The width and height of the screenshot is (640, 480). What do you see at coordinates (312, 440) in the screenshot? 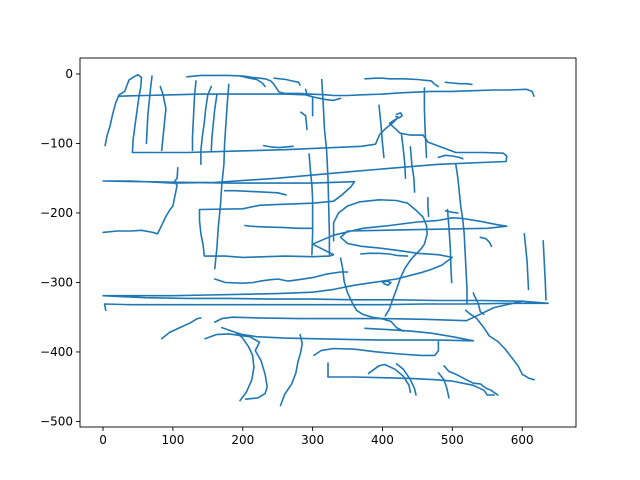
I see `x-tick-label: 300` at bounding box center [312, 440].